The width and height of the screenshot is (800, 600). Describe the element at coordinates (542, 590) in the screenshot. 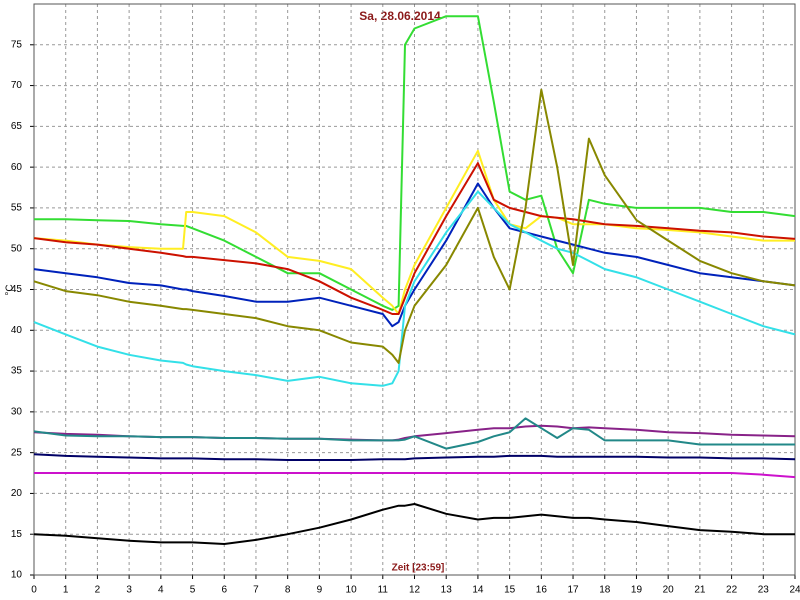

I see `x-tick-label: 16` at that location.